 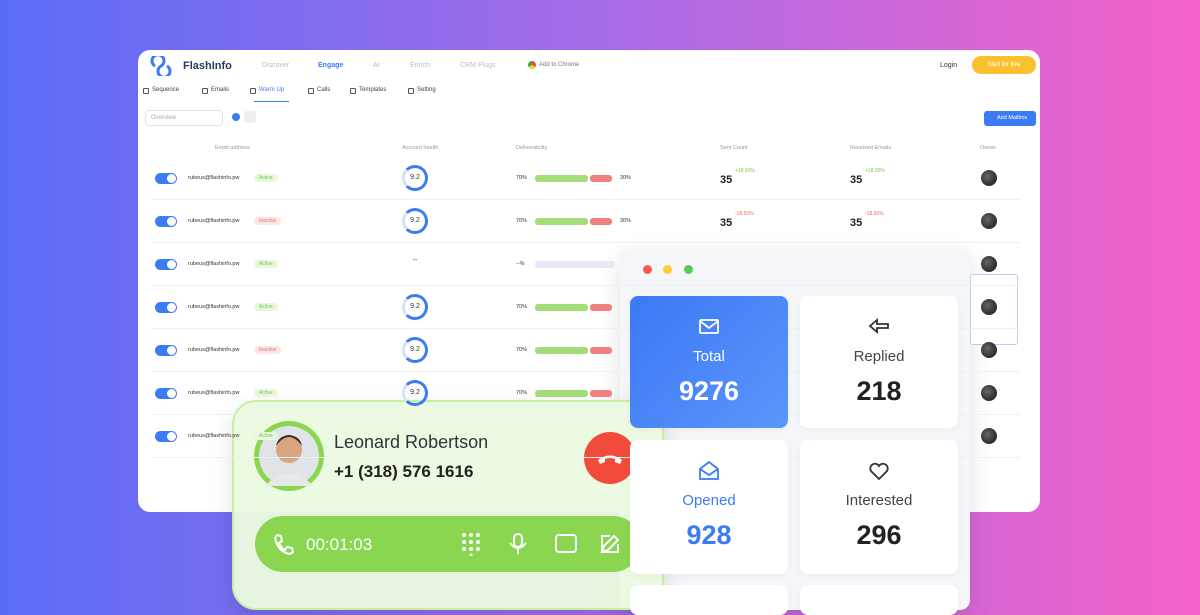 I want to click on stat-card: Interested 296, so click(x=879, y=507).